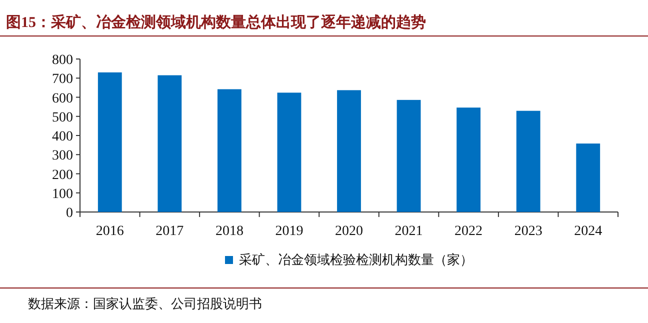  What do you see at coordinates (110, 231) in the screenshot?
I see `x-tick-label: 2016` at bounding box center [110, 231].